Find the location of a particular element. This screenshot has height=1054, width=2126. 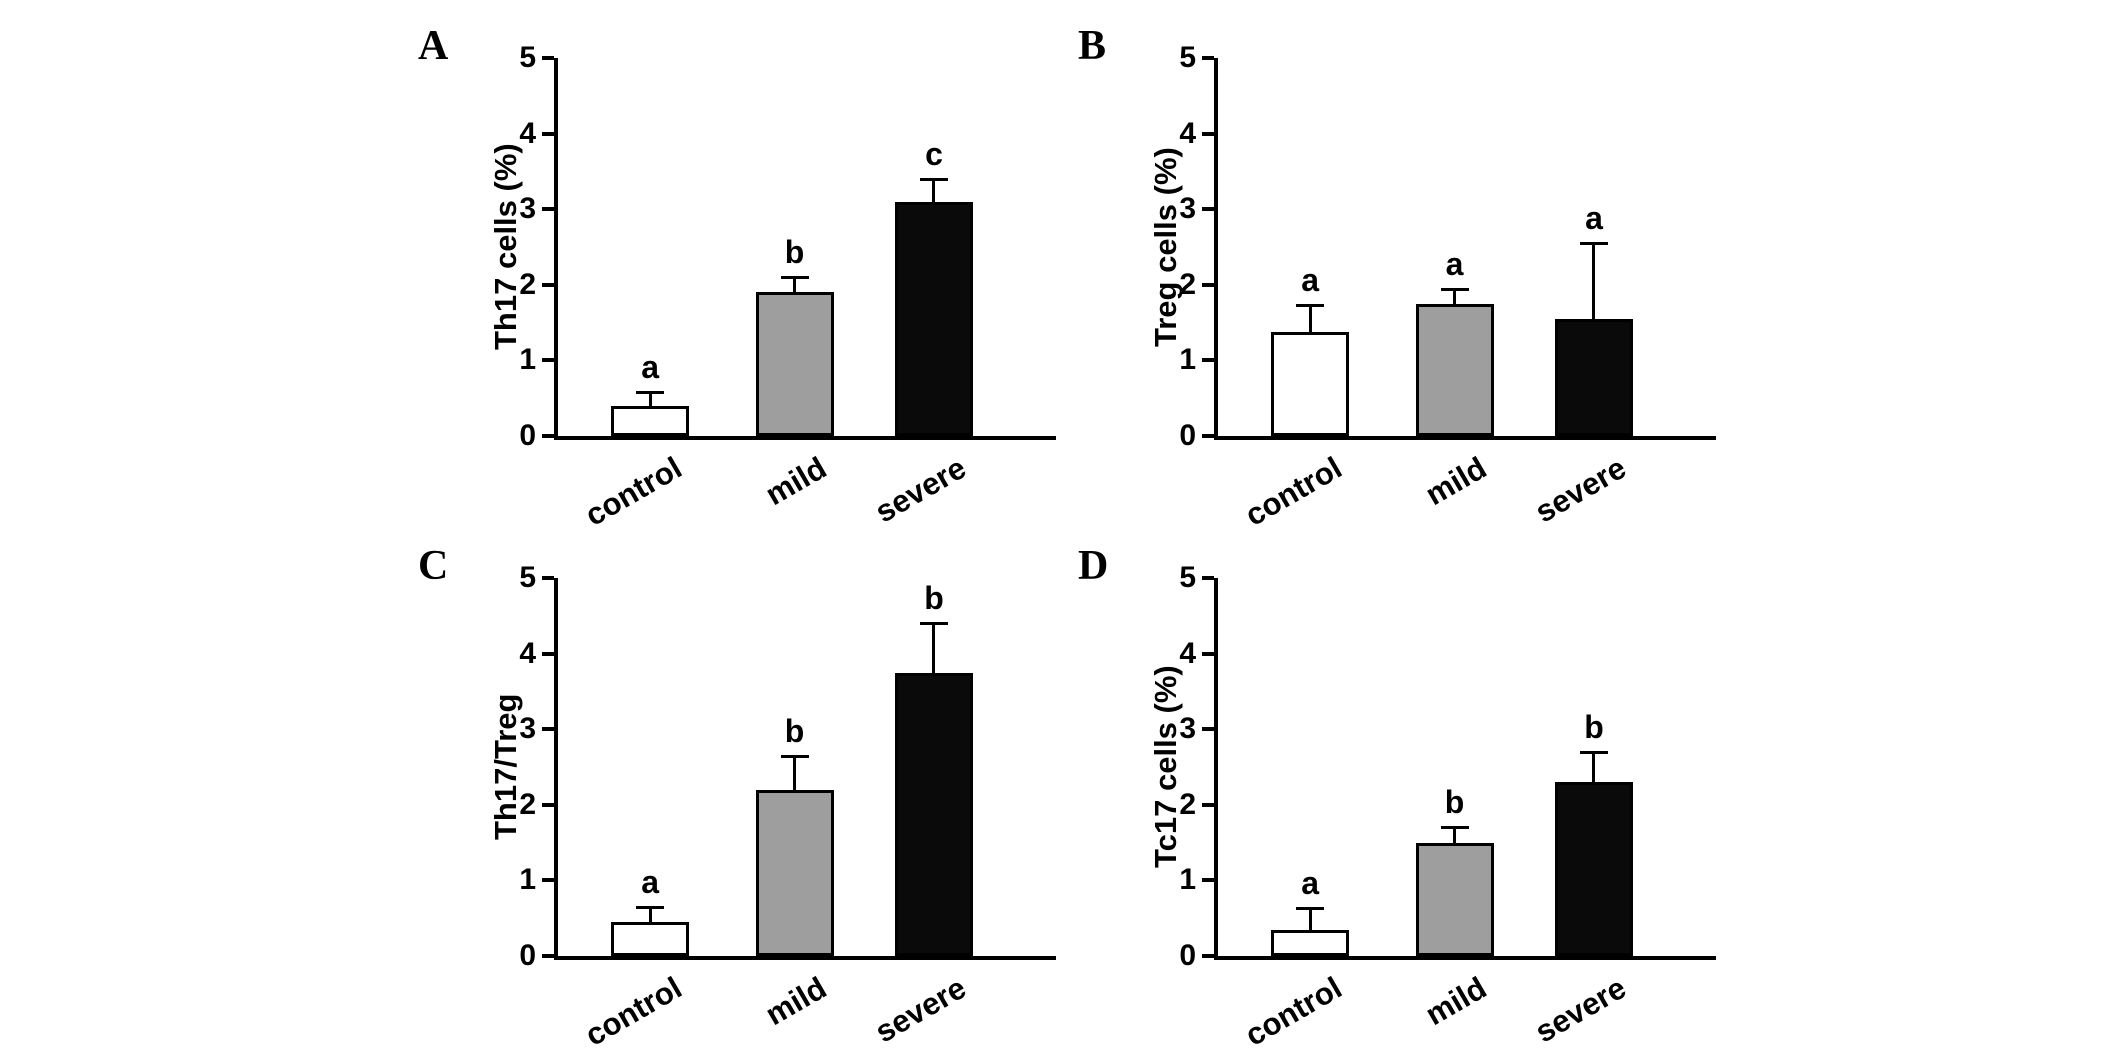

panel-letter: B is located at coordinates (1092, 46).